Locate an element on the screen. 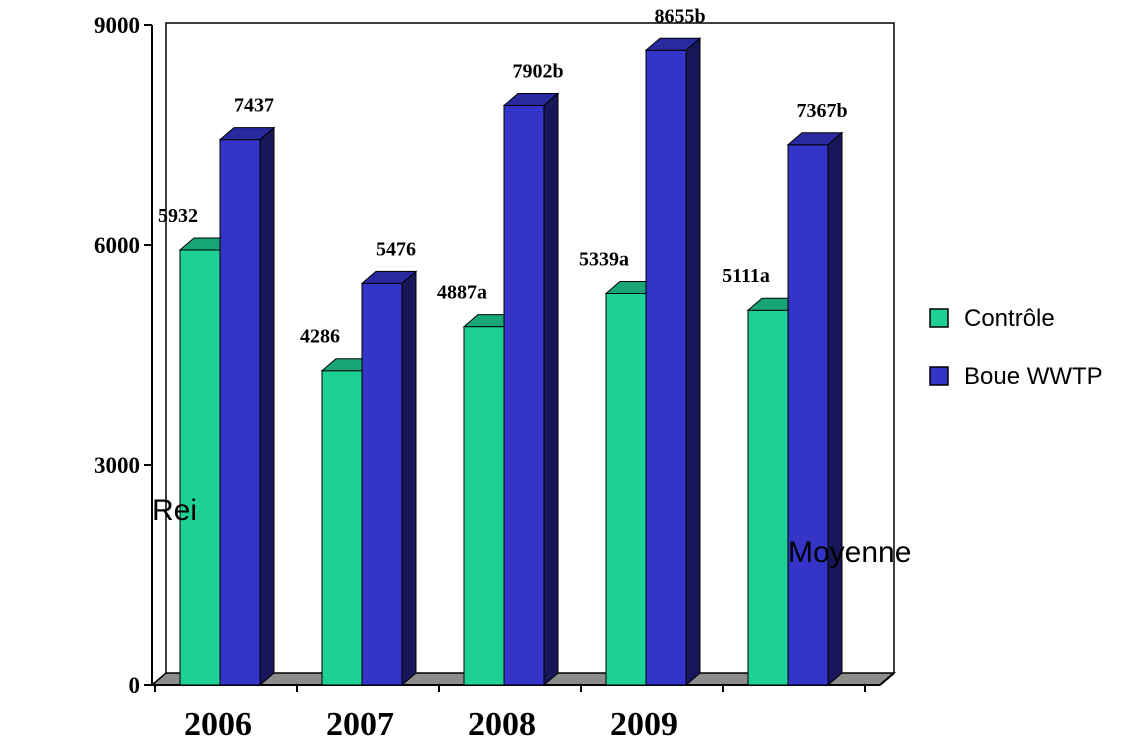  y-tick-label: 3000 is located at coordinates (117, 465).